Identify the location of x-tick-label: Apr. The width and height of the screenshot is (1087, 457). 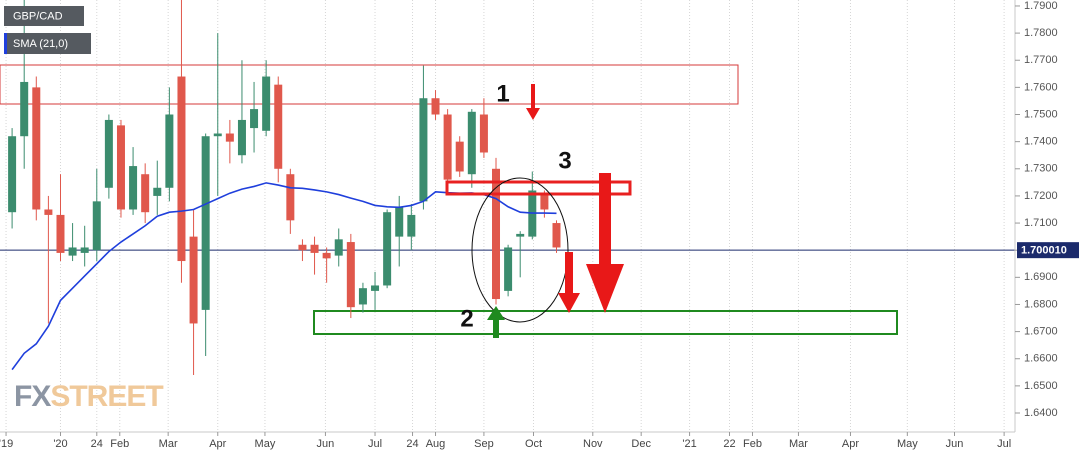
(850, 444).